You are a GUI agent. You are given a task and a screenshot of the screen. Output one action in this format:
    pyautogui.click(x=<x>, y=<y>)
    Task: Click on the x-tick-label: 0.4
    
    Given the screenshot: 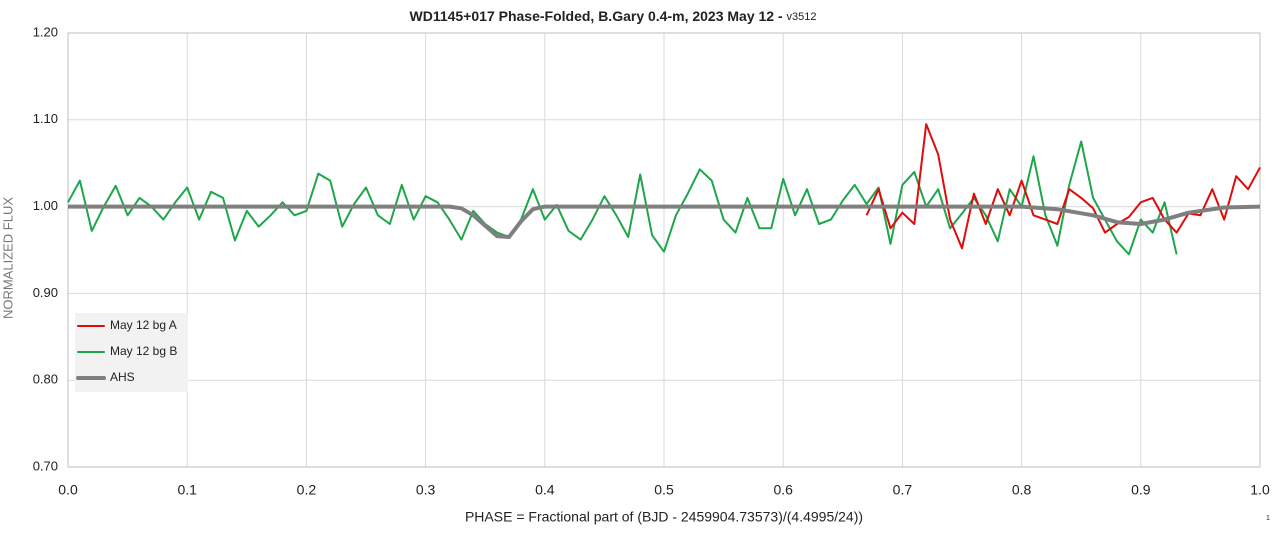 What is the action you would take?
    pyautogui.click(x=545, y=490)
    